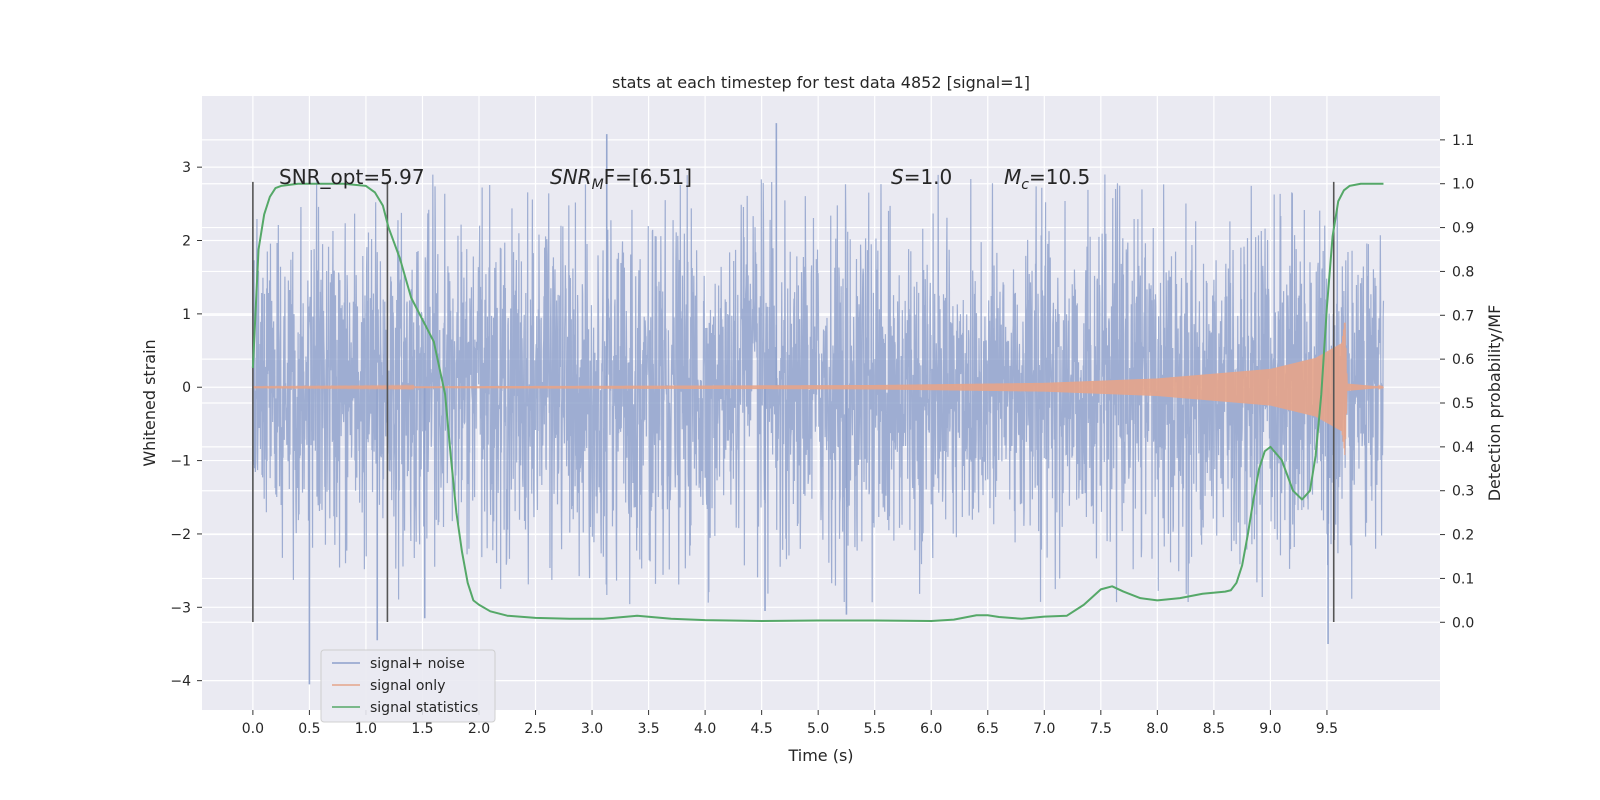 The width and height of the screenshot is (1600, 800). What do you see at coordinates (931, 729) in the screenshot?
I see `x-tick-label: 6.0` at bounding box center [931, 729].